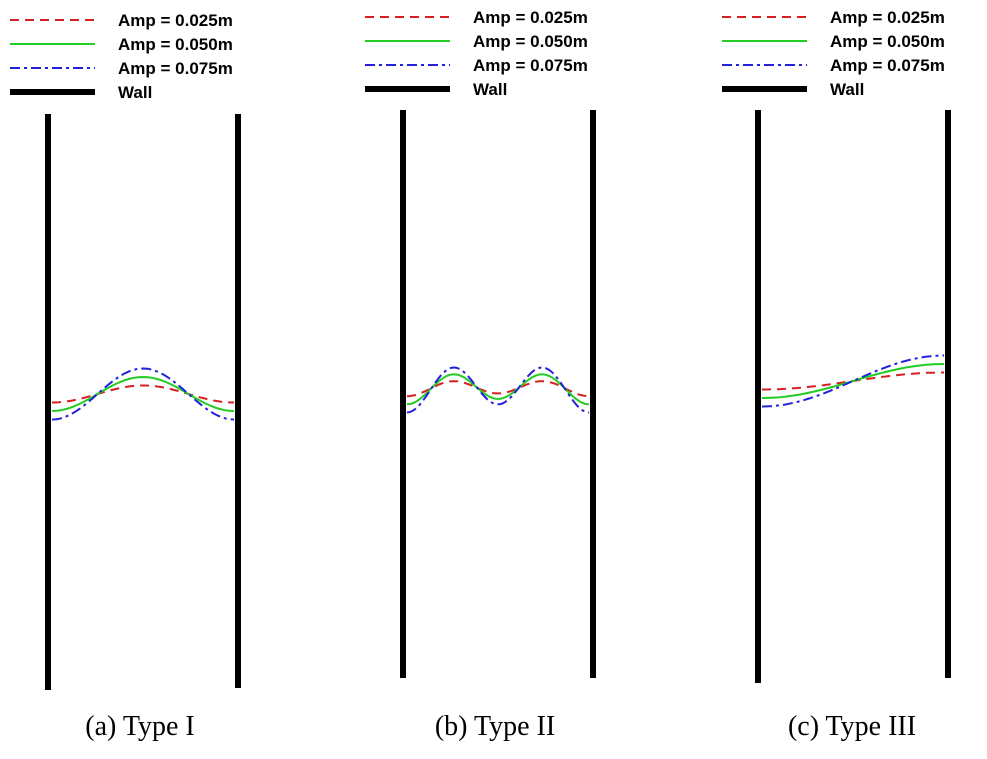 The width and height of the screenshot is (987, 759). Describe the element at coordinates (852, 726) in the screenshot. I see `panel-3-caption: (c) Type III` at that location.